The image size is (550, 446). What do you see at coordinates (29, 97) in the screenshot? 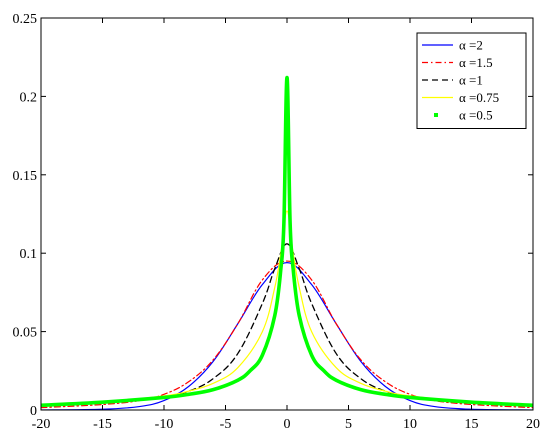
I see `y-tick-label: 0.2` at bounding box center [29, 97].